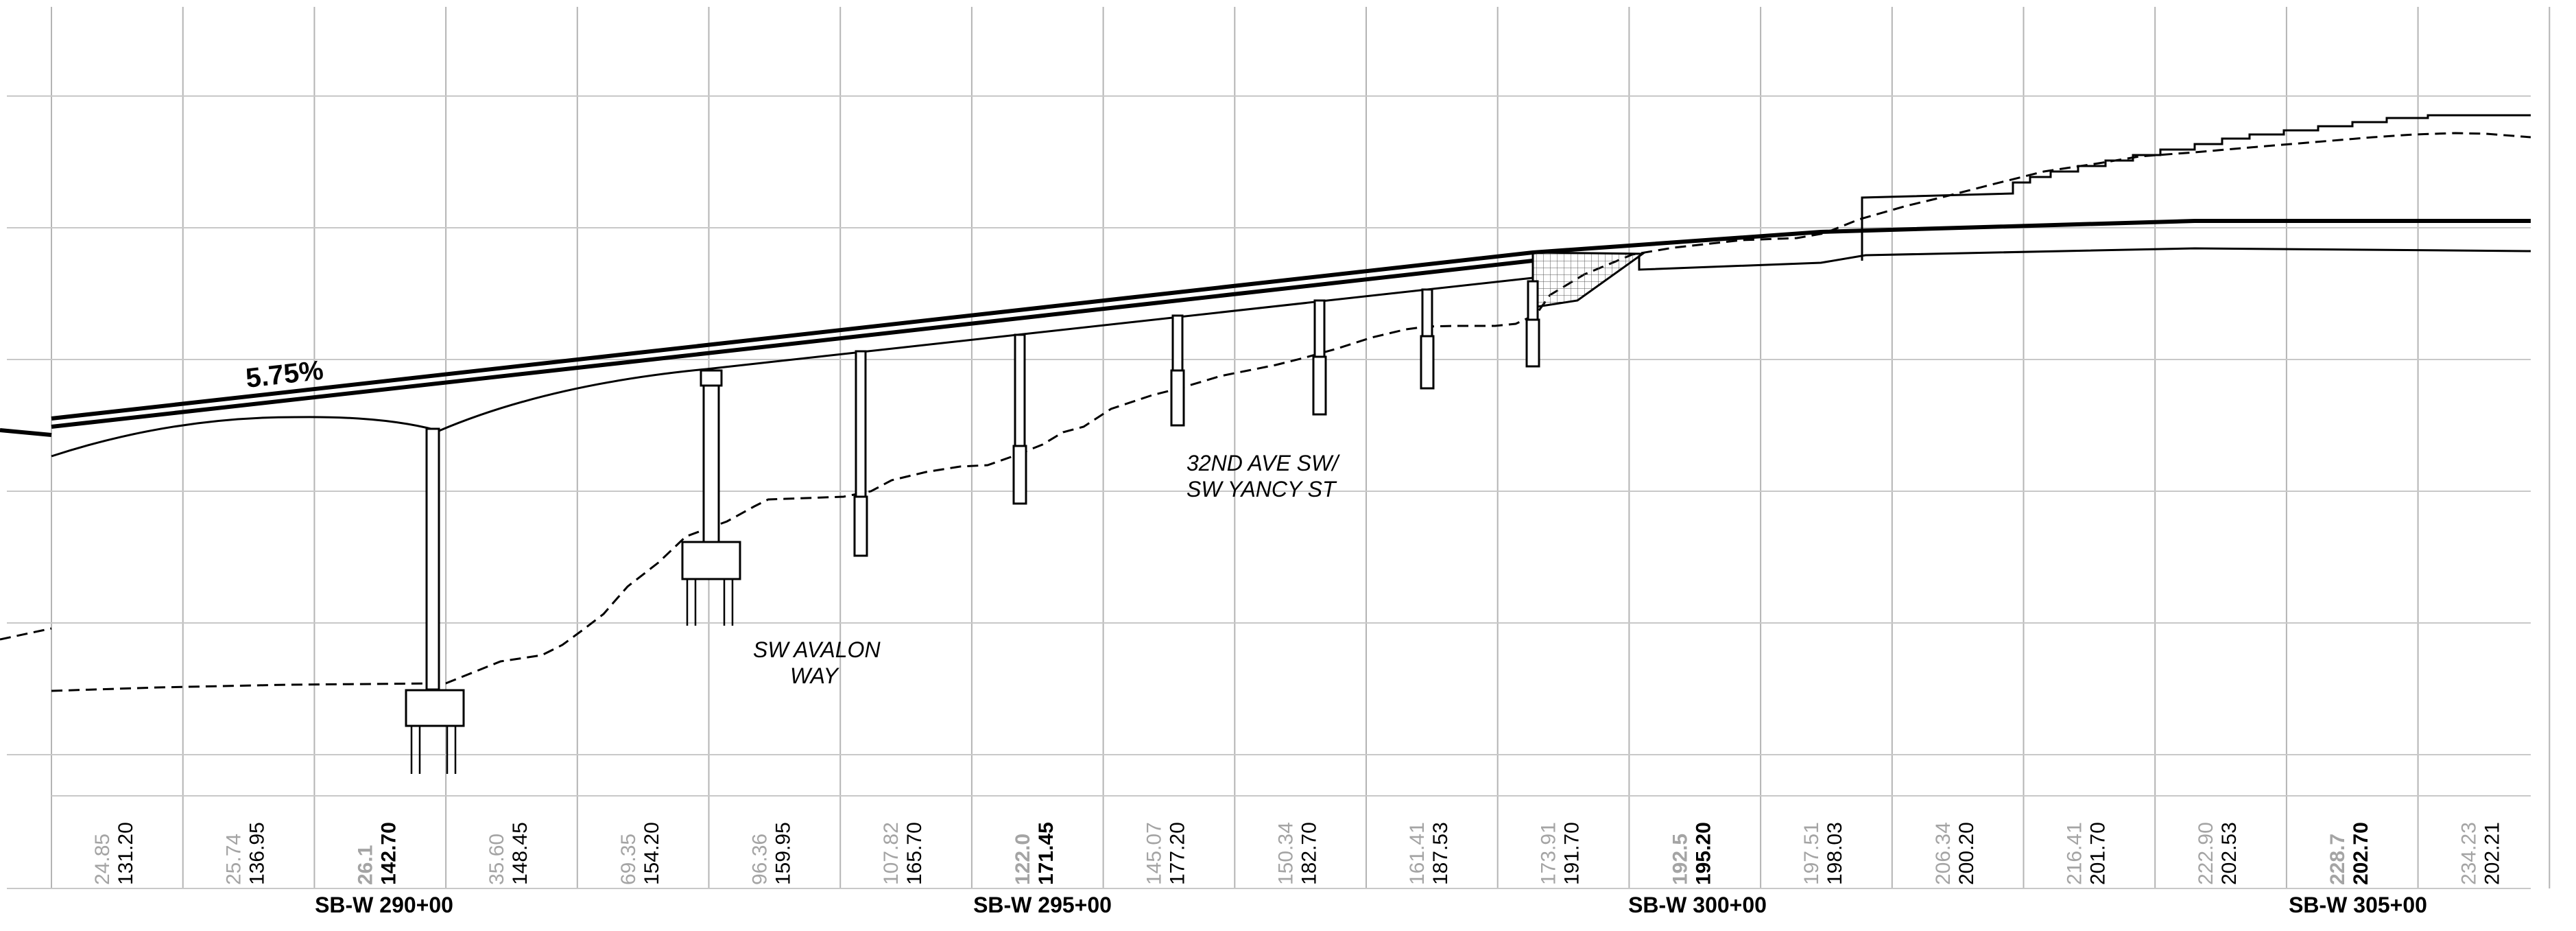  I want to click on deck-bottom-edge, so click(792, 344).